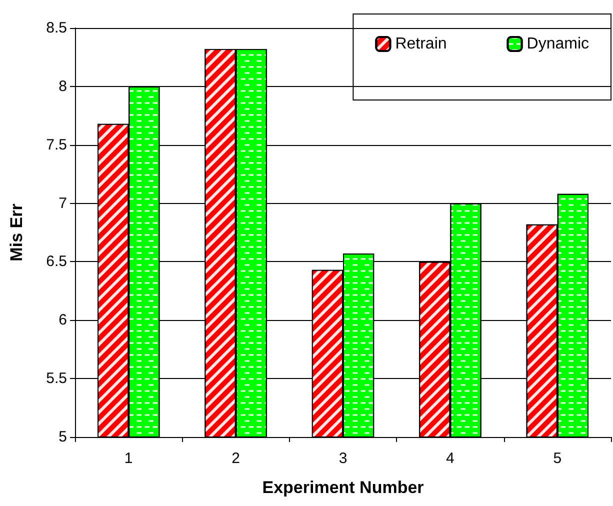 This screenshot has width=613, height=506. Describe the element at coordinates (450, 458) in the screenshot. I see `x-tick-label: 4` at that location.